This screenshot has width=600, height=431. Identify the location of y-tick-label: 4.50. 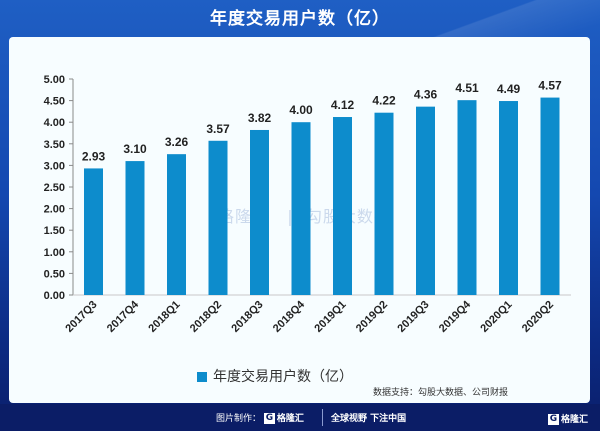
(54, 102).